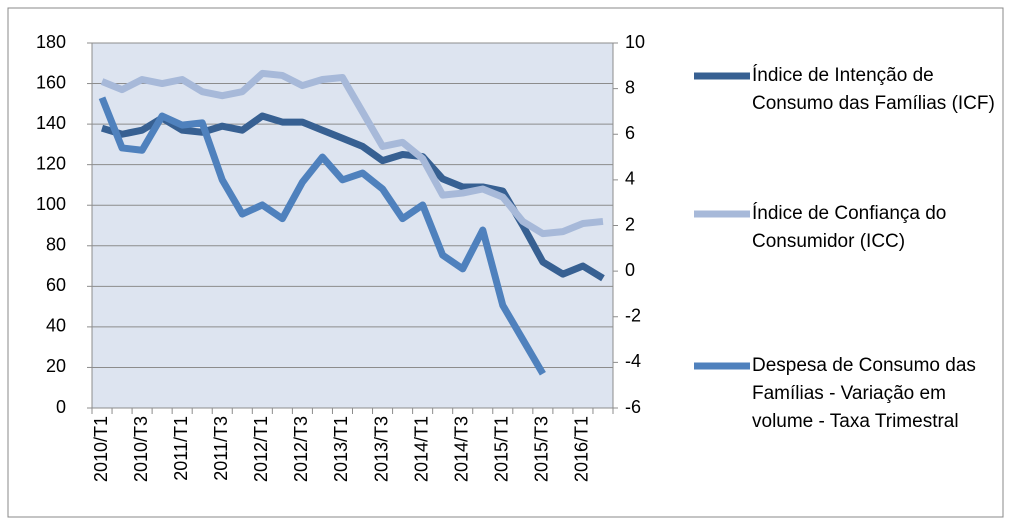 The image size is (1011, 525). Describe the element at coordinates (421, 449) in the screenshot. I see `x-tick-label: 2014/T1` at that location.